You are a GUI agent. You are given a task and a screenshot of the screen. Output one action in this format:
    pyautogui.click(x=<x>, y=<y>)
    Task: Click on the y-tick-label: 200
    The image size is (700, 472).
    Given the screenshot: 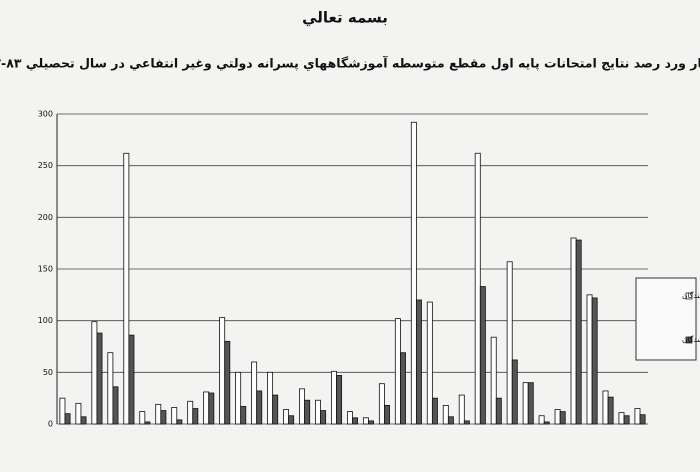 What is the action you would take?
    pyautogui.click(x=45, y=217)
    